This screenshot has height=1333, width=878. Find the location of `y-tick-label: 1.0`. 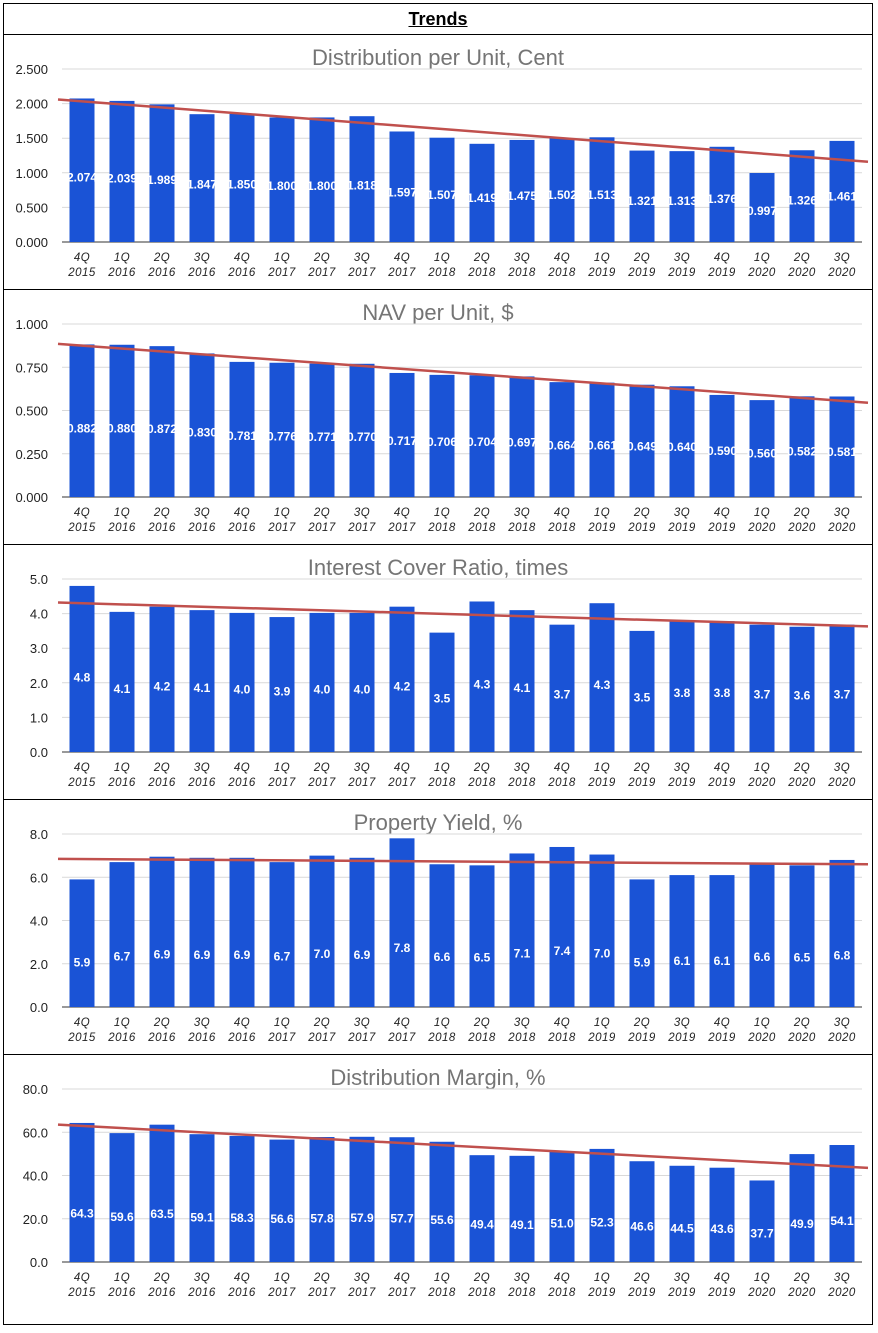

y-tick-label: 1.0 is located at coordinates (39, 717).